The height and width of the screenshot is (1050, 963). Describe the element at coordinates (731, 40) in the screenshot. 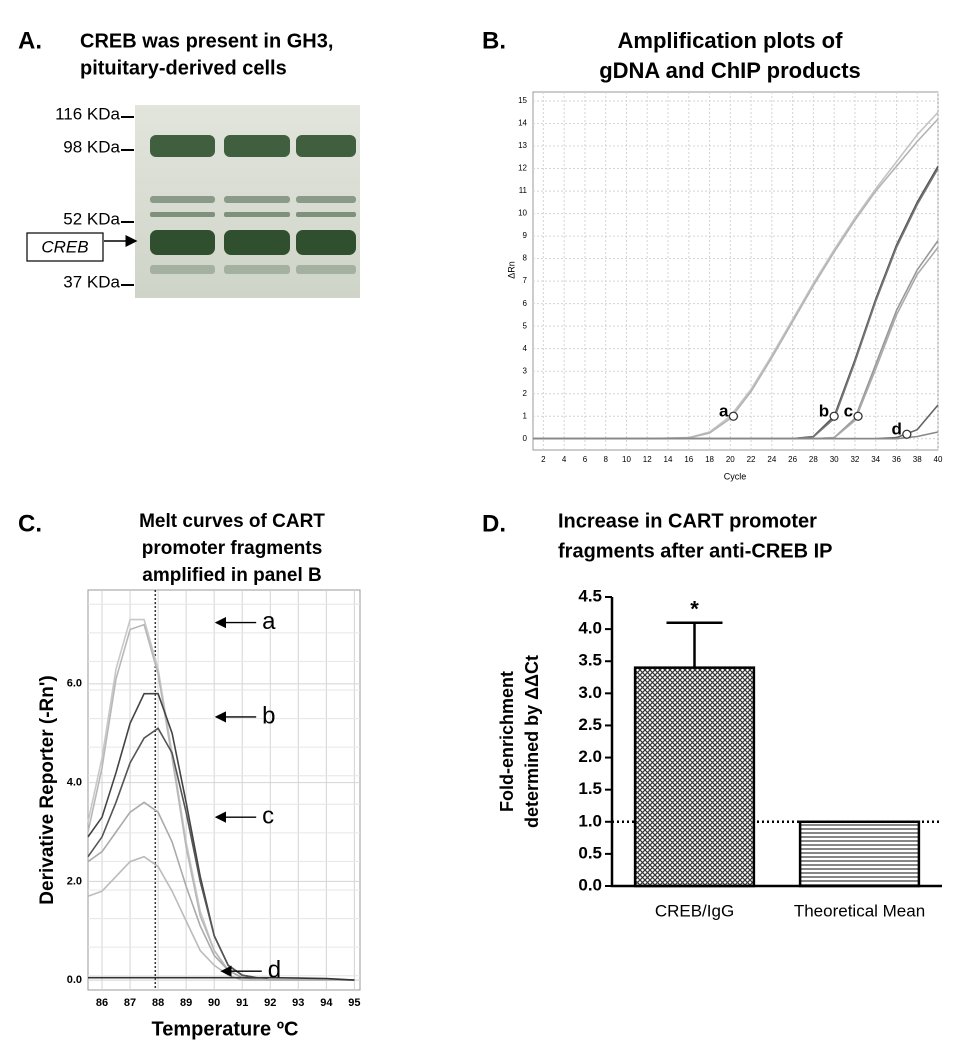

I see `panel-title: Amplification plots of` at that location.